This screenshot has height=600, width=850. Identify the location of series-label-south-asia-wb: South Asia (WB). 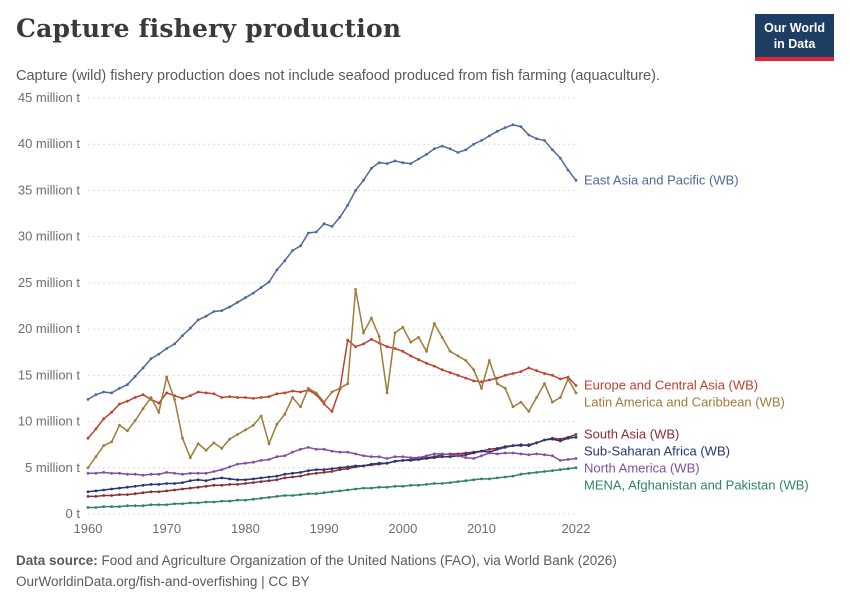
(631, 433).